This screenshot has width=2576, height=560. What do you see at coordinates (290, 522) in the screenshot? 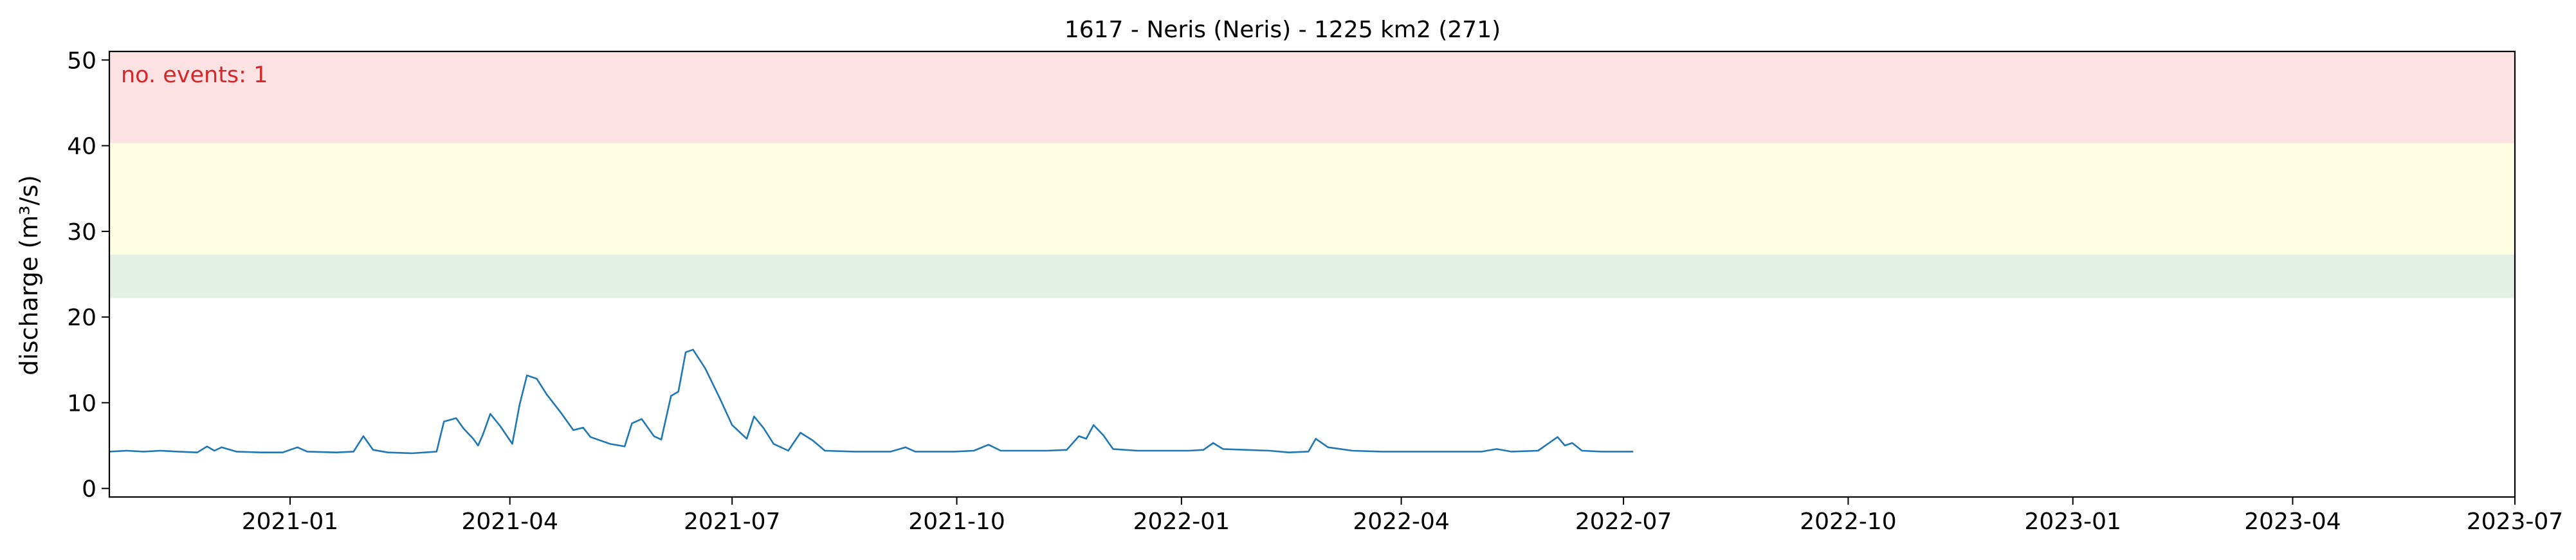
I see `x-tick-label: 2021-01` at bounding box center [290, 522].